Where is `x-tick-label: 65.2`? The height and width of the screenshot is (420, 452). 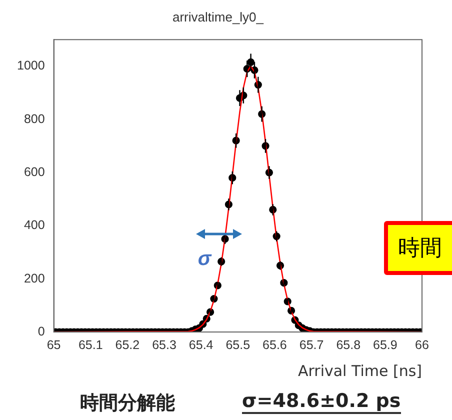
x-tick-label: 65.2 is located at coordinates (127, 345).